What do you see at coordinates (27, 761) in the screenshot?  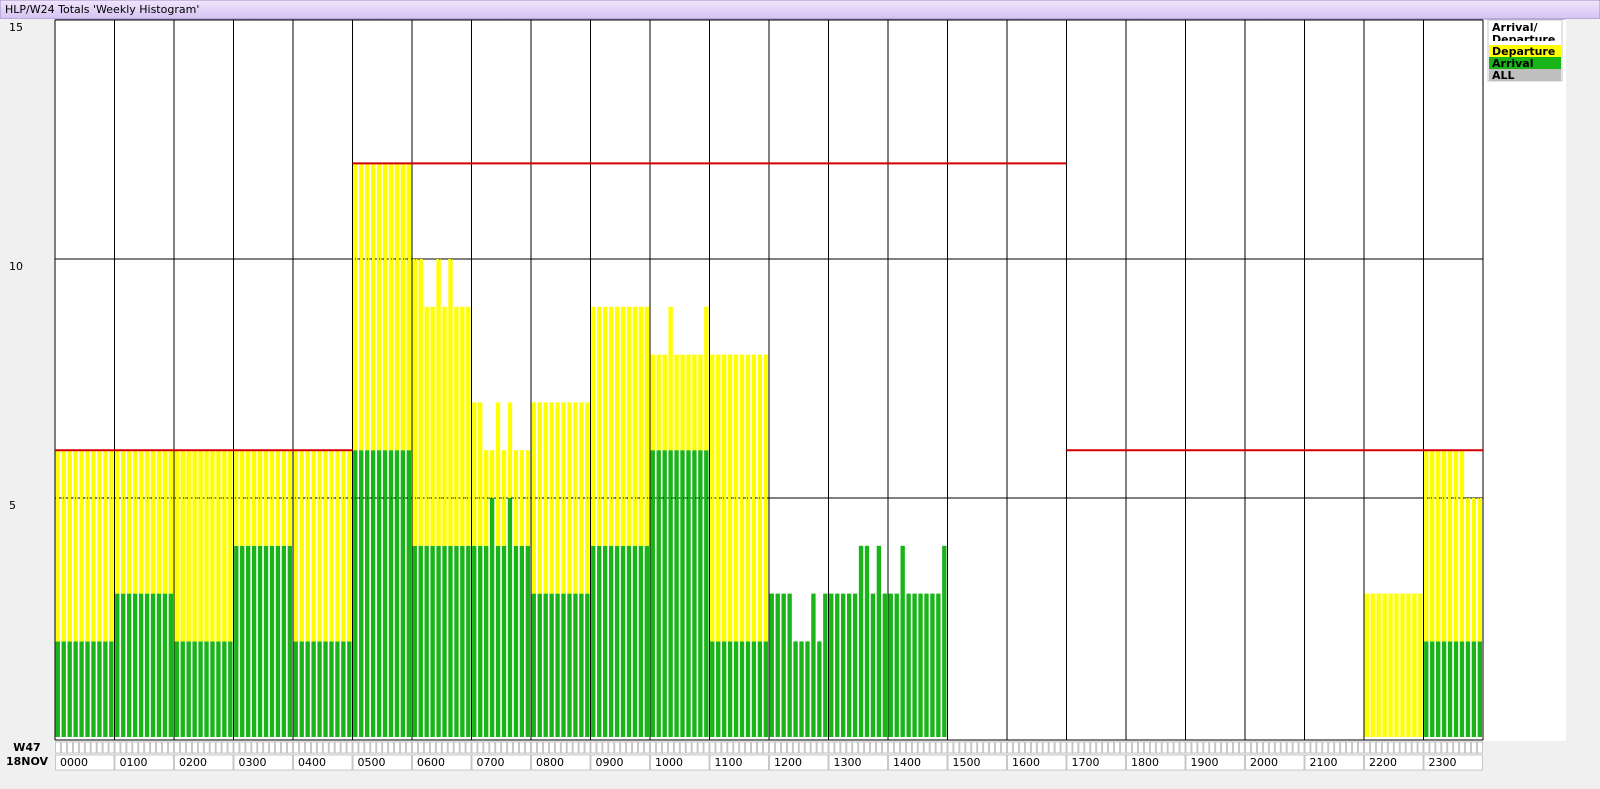 I see `date-label: 18NOV` at bounding box center [27, 761].